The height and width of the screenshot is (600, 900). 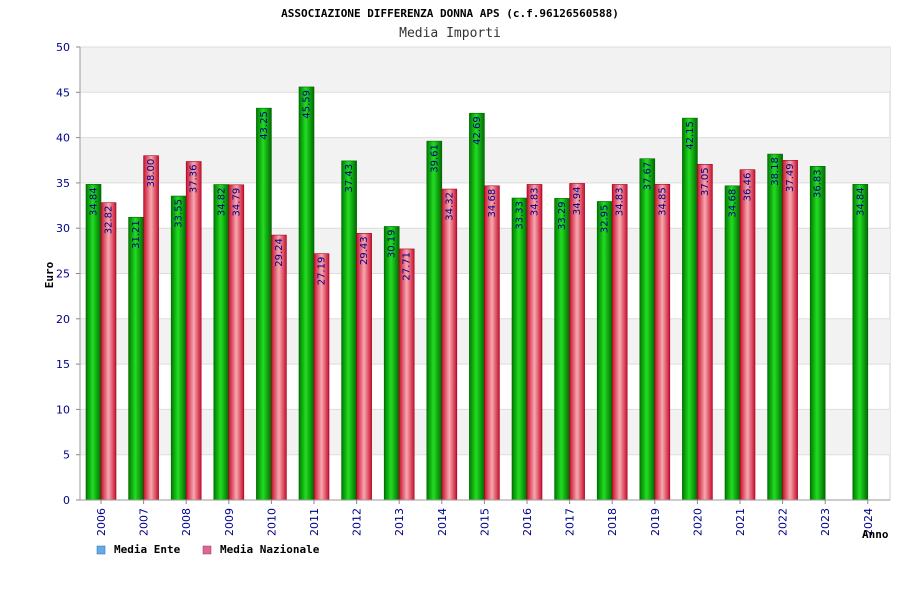 I want to click on data-label: 34.85, so click(x=662, y=201).